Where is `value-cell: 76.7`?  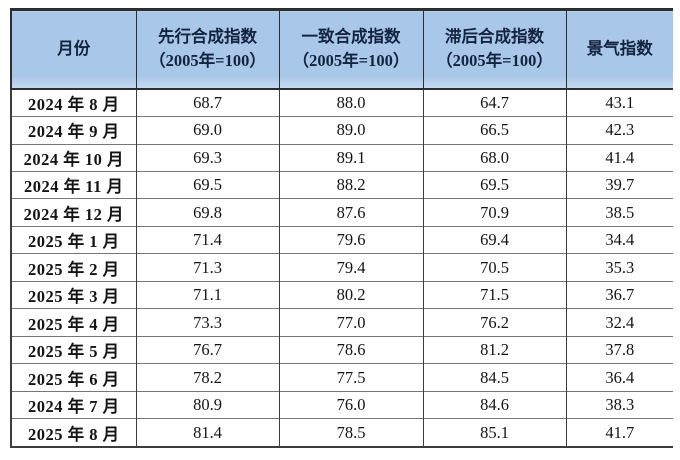
value-cell: 76.7 is located at coordinates (207, 349).